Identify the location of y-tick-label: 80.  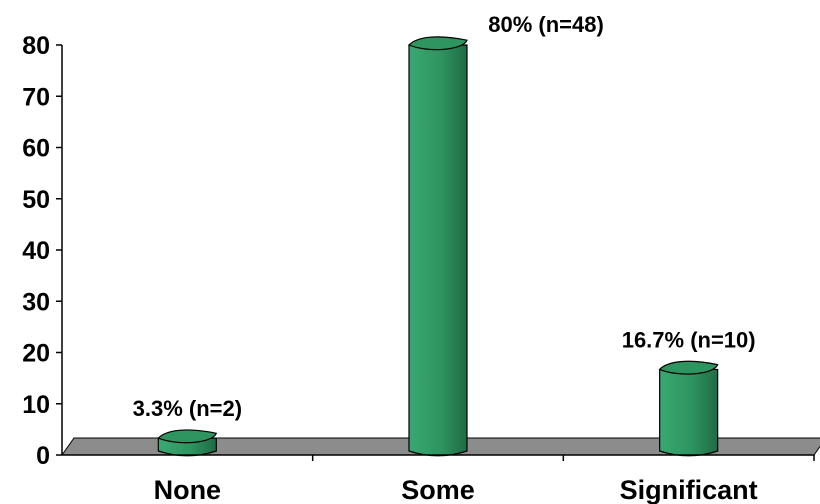
(36, 46).